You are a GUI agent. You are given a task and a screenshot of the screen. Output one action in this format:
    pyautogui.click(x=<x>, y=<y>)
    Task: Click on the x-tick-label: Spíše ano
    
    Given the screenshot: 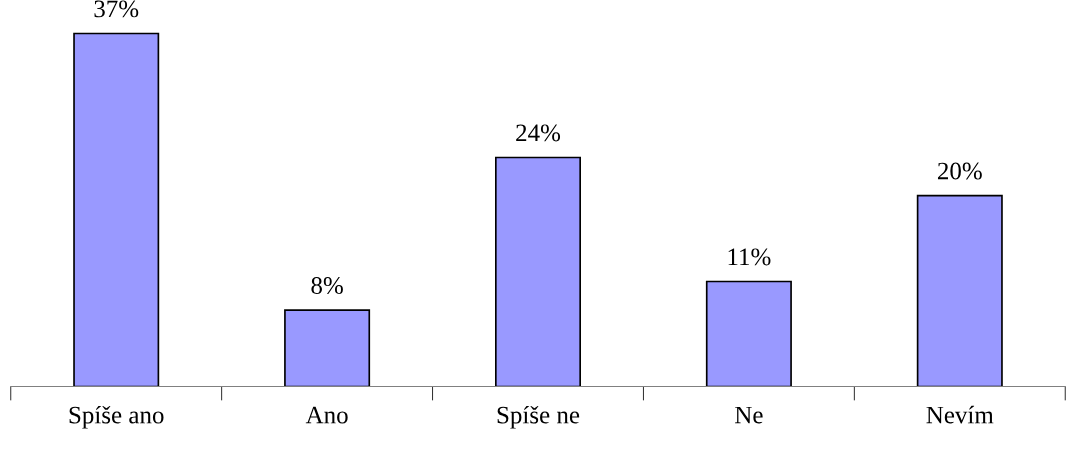 What is the action you would take?
    pyautogui.click(x=116, y=417)
    